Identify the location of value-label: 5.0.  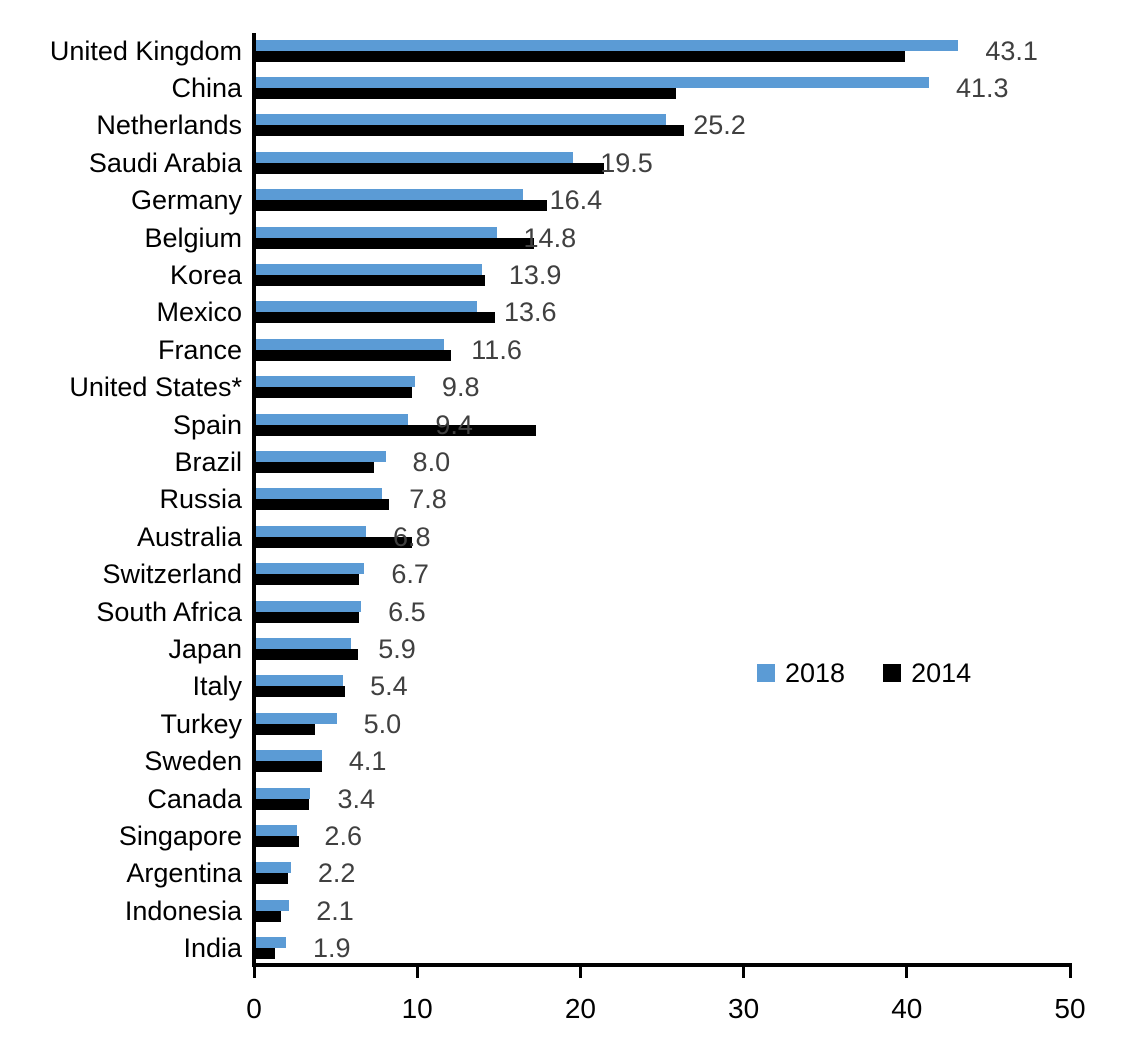
(382, 723).